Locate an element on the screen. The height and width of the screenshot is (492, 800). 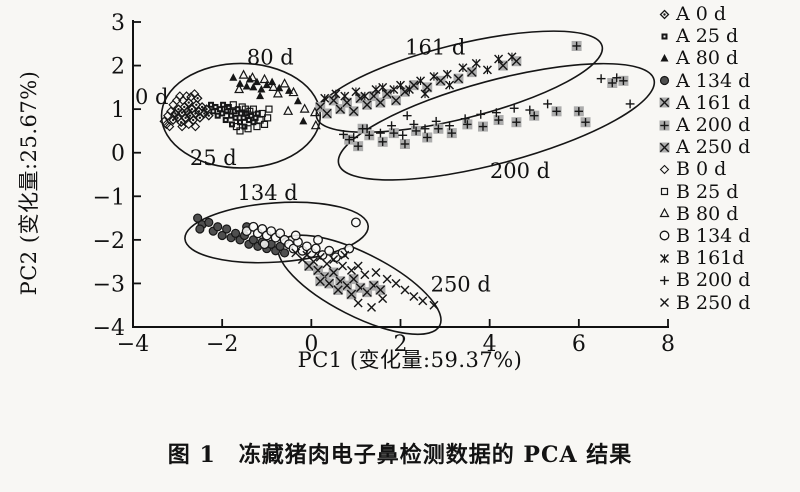
series-B-0-d is located at coordinates (180, 110).